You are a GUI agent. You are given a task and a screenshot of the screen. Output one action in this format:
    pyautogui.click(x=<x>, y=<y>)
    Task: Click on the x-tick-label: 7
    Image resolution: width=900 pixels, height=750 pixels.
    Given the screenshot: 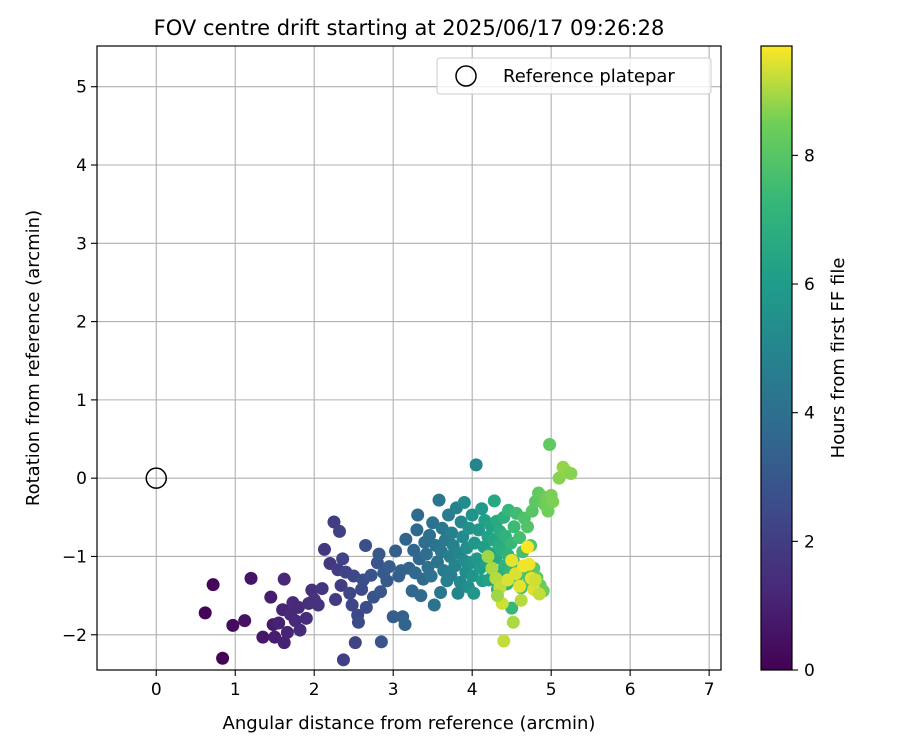 What is the action you would take?
    pyautogui.click(x=709, y=690)
    